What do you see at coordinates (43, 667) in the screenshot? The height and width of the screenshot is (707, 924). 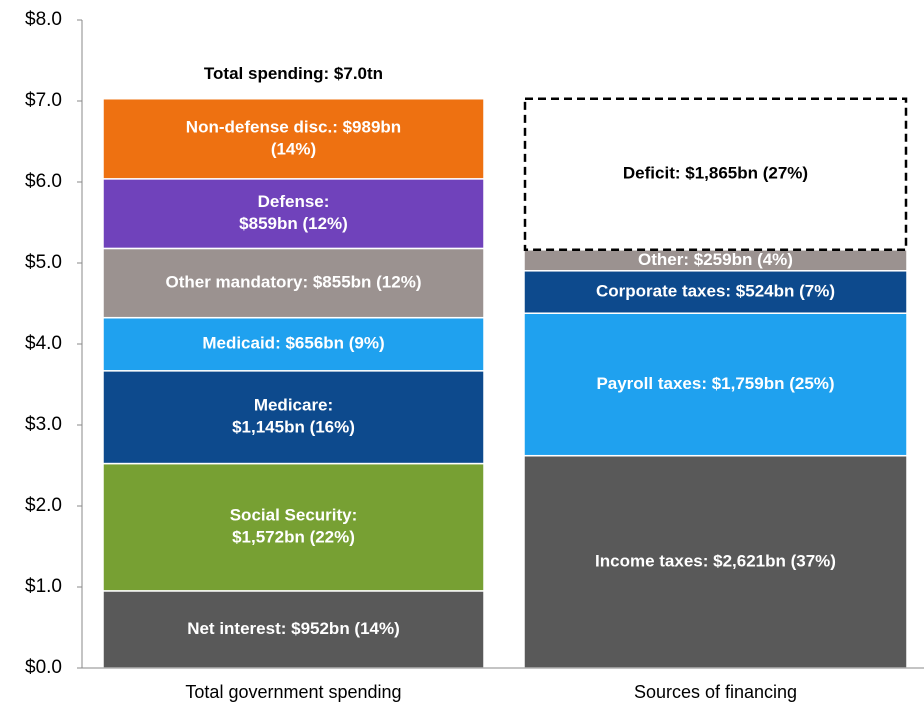 I see `y-tick-label: $0.0` at bounding box center [43, 667].